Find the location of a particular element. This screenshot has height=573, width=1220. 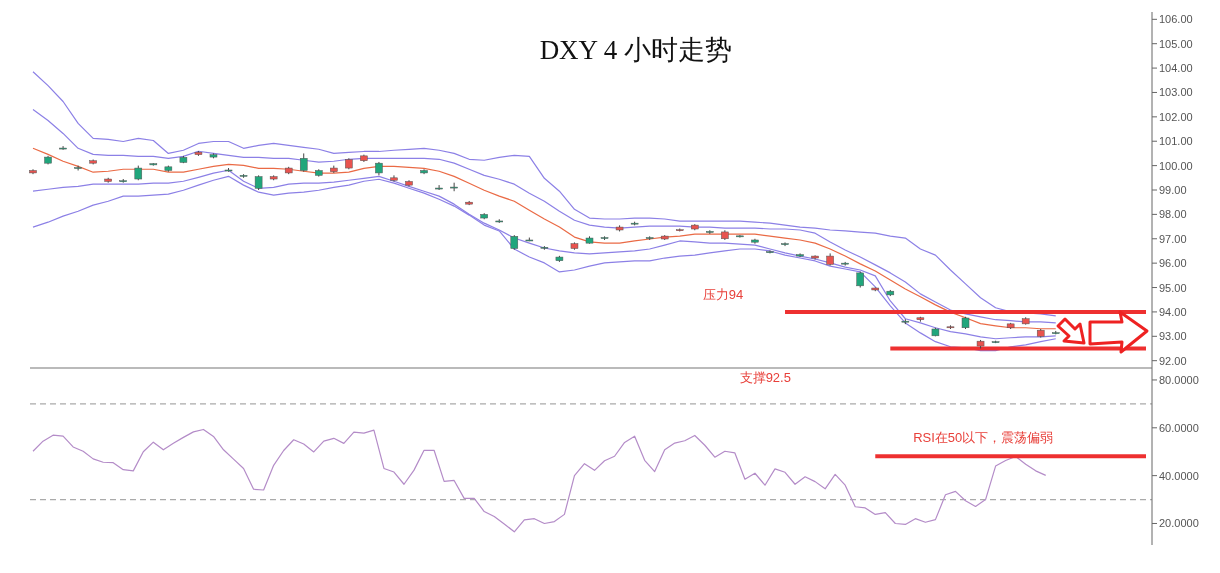

y-tick-label: 92.00 is located at coordinates (1173, 360).